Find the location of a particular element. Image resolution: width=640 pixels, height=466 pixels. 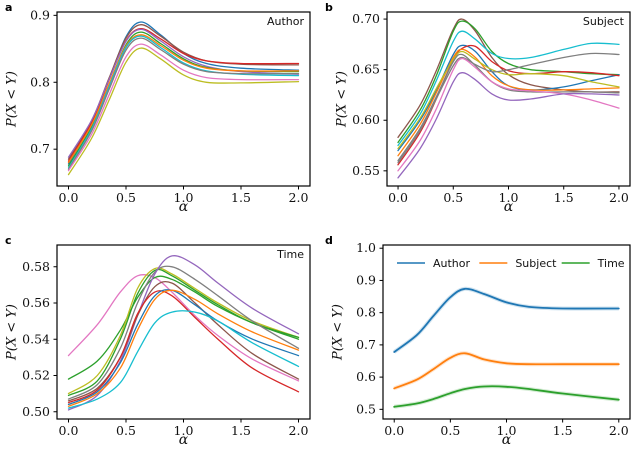

panel-c-xlabel: α is located at coordinates (183, 440).